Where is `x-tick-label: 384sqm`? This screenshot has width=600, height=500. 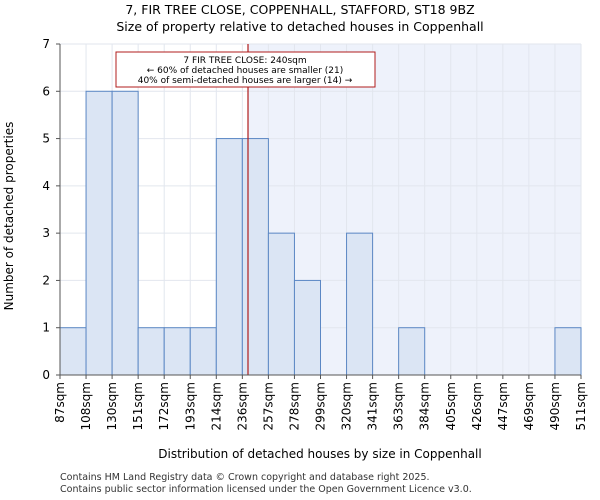 x-tick-label: 384sqm is located at coordinates (425, 406).